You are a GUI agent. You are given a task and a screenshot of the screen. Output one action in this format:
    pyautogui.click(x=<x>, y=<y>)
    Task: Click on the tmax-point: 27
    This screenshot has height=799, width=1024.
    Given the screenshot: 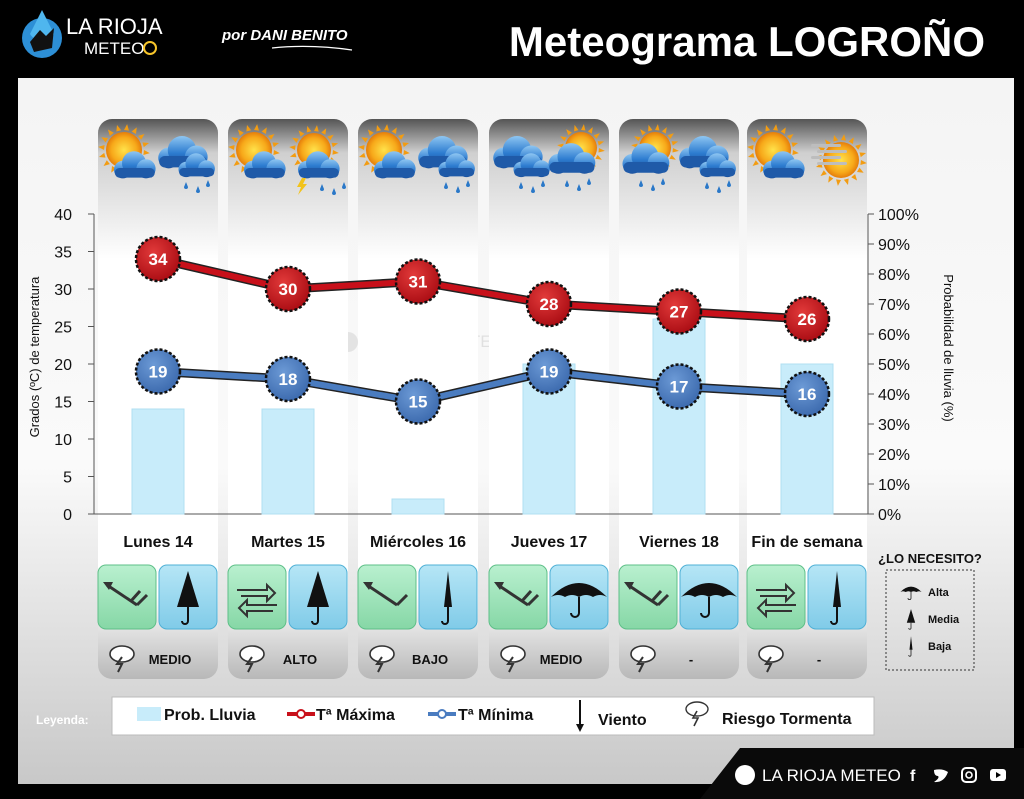 What is the action you would take?
    pyautogui.click(x=679, y=311)
    